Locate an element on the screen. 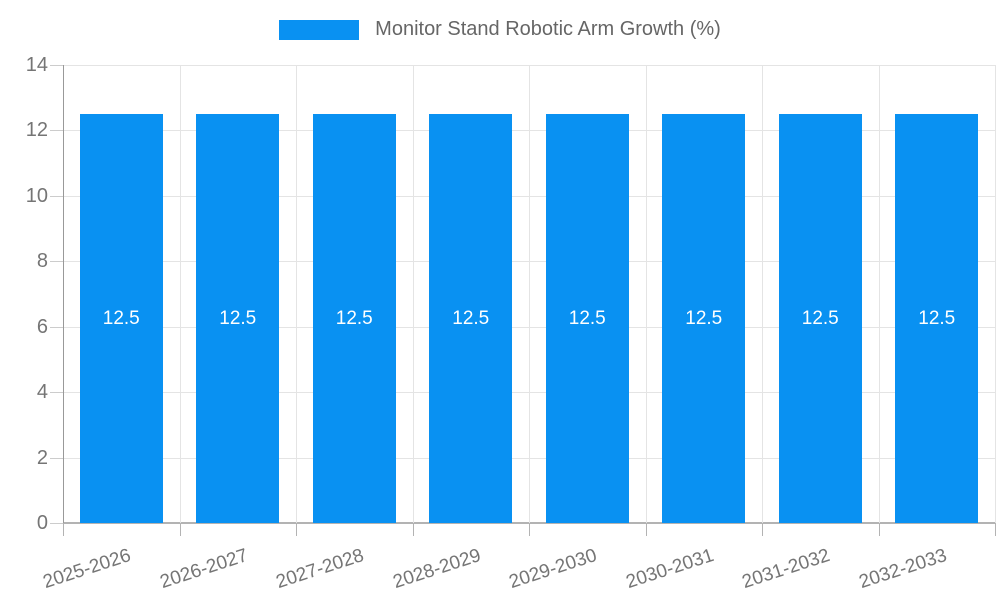 The width and height of the screenshot is (1000, 600). x-tick-label: 2028-2029 is located at coordinates (437, 569).